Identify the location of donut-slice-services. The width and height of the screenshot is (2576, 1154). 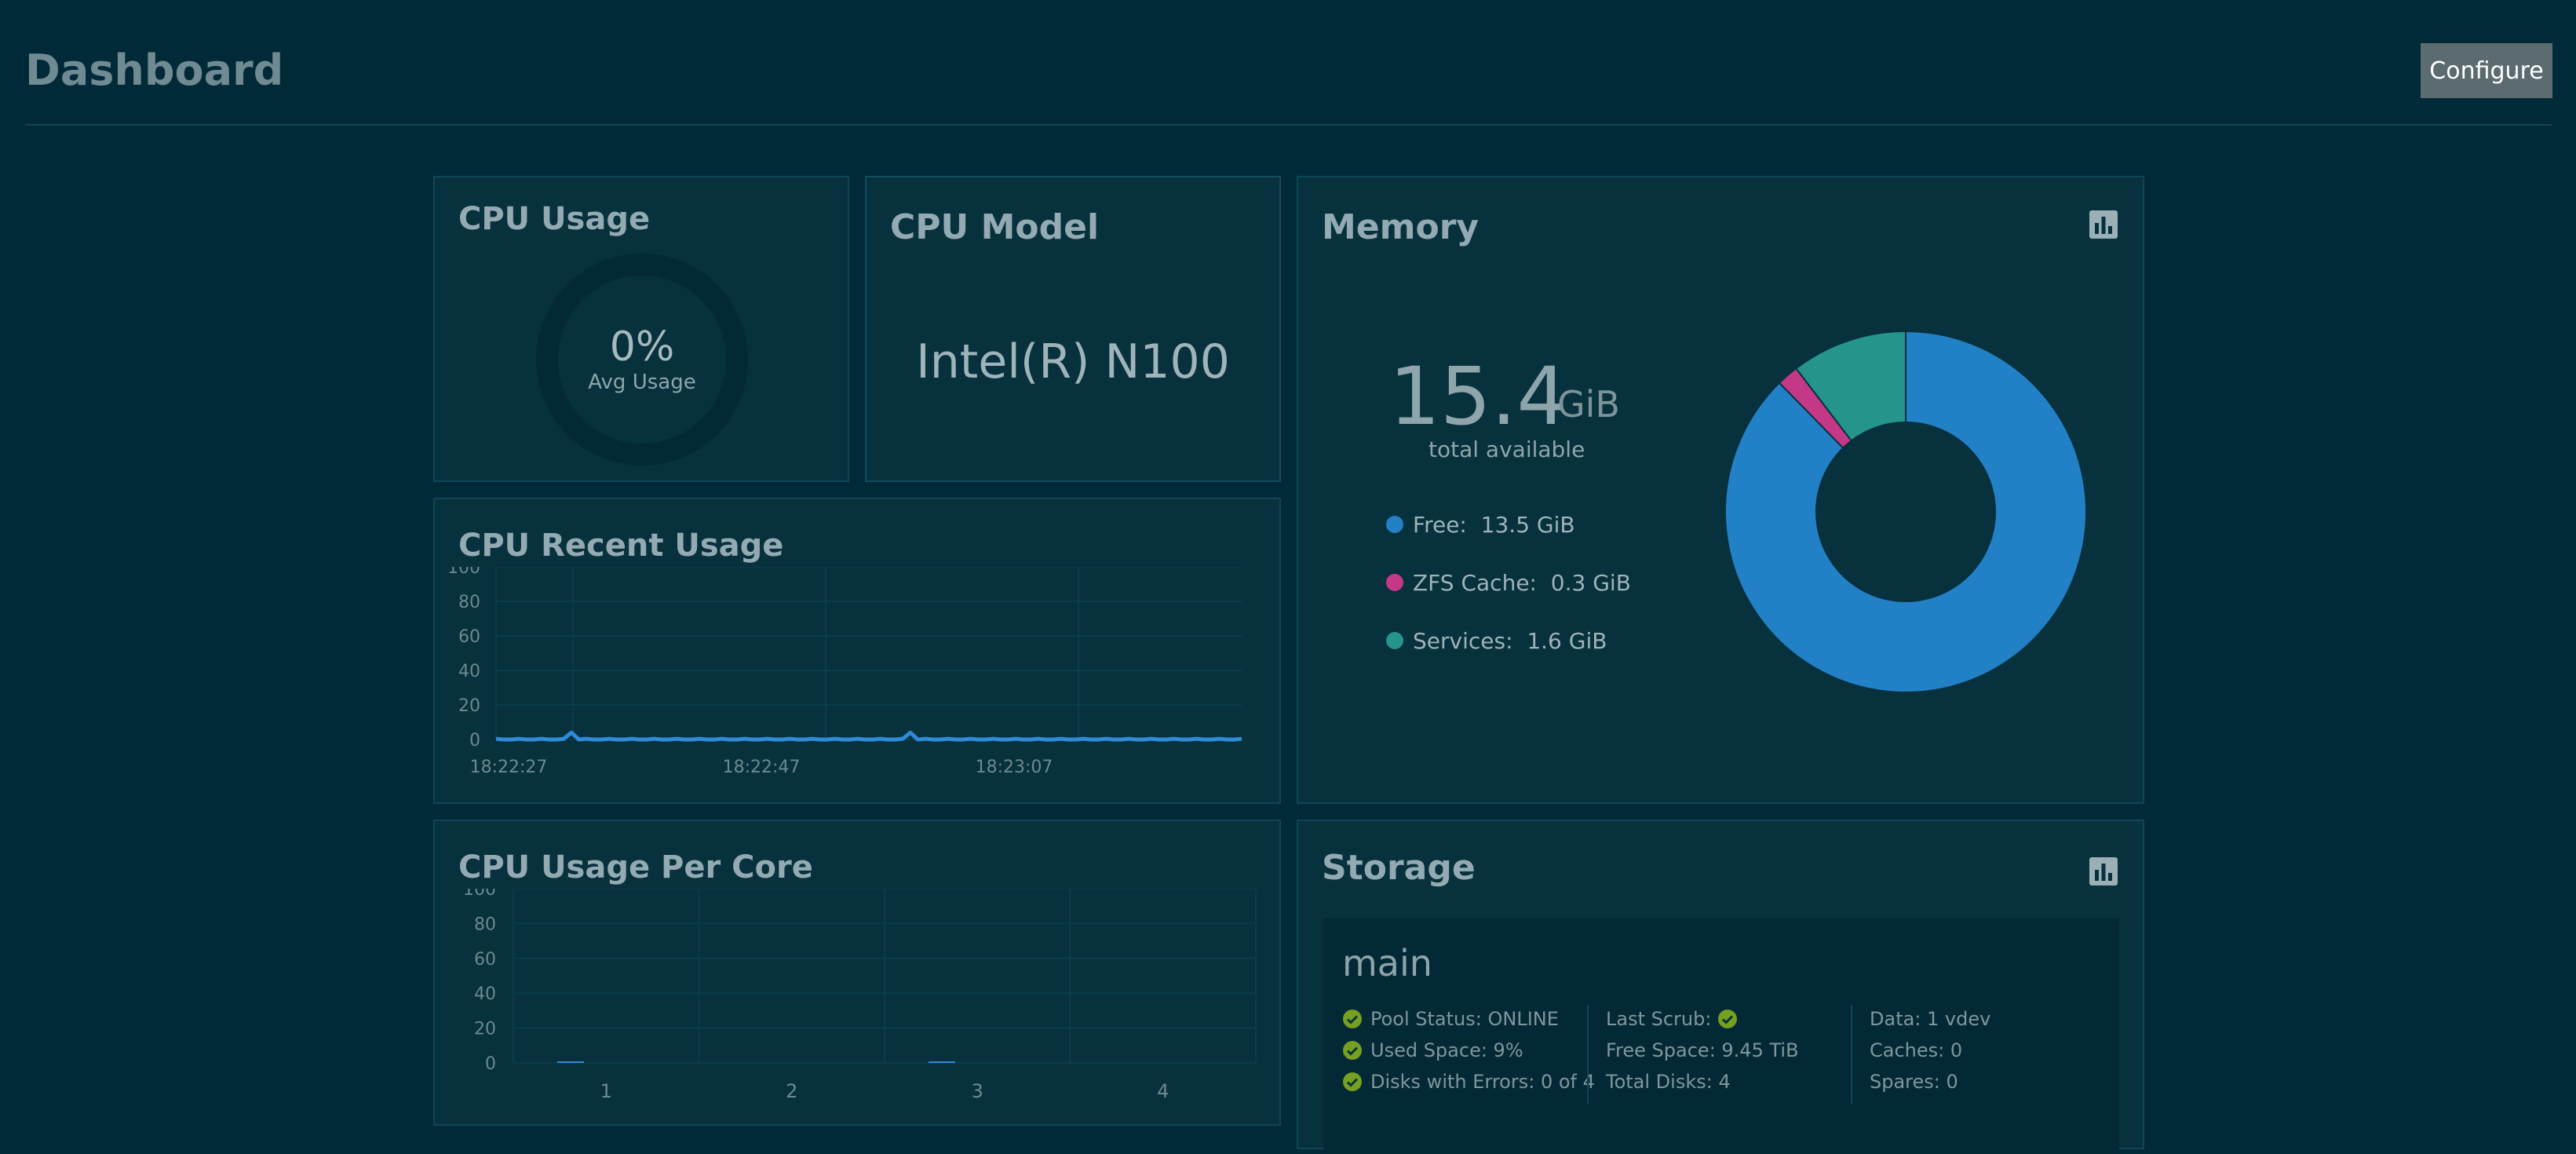
(1850, 386).